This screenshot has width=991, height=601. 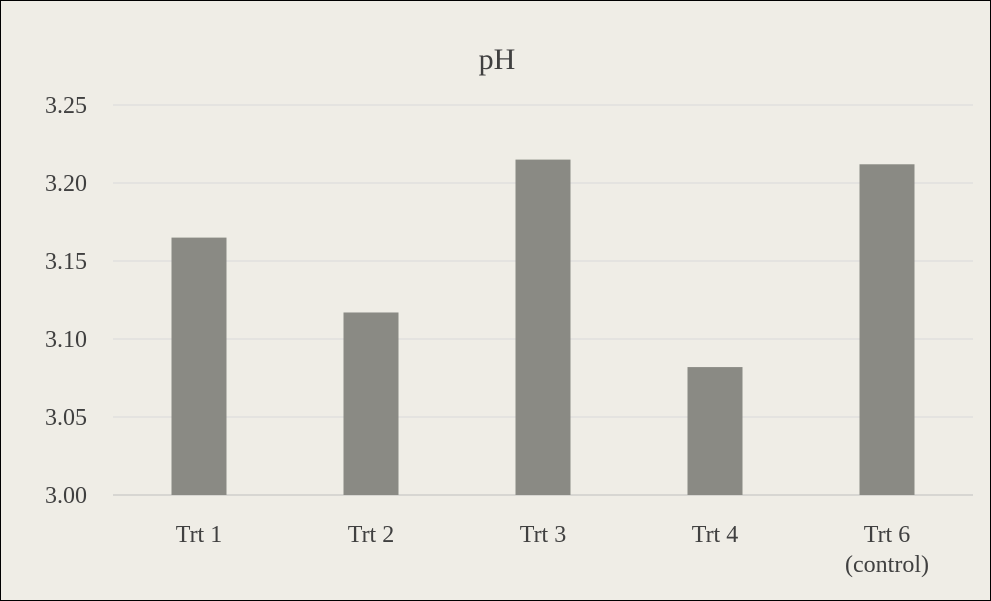 I want to click on y-tick-label-3.20: 3.20, so click(x=66, y=184).